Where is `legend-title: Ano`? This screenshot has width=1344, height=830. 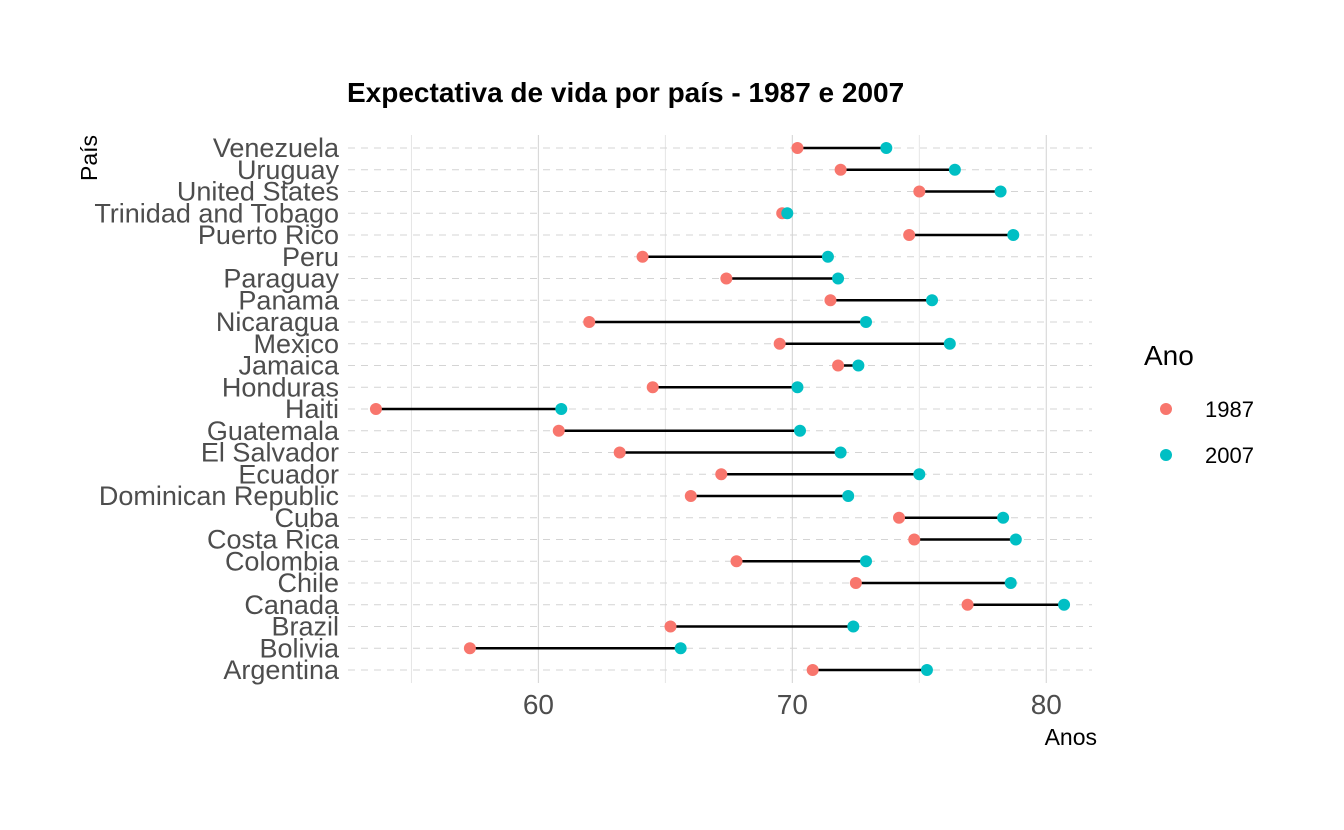 legend-title: Ano is located at coordinates (1169, 355).